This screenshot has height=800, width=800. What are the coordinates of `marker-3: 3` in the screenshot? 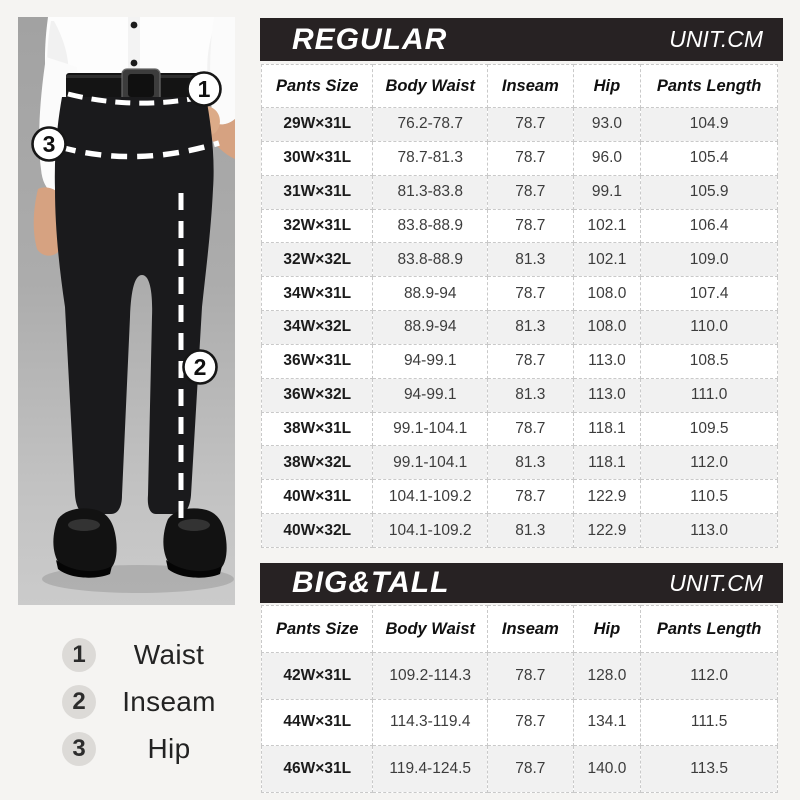 It's located at (49, 144).